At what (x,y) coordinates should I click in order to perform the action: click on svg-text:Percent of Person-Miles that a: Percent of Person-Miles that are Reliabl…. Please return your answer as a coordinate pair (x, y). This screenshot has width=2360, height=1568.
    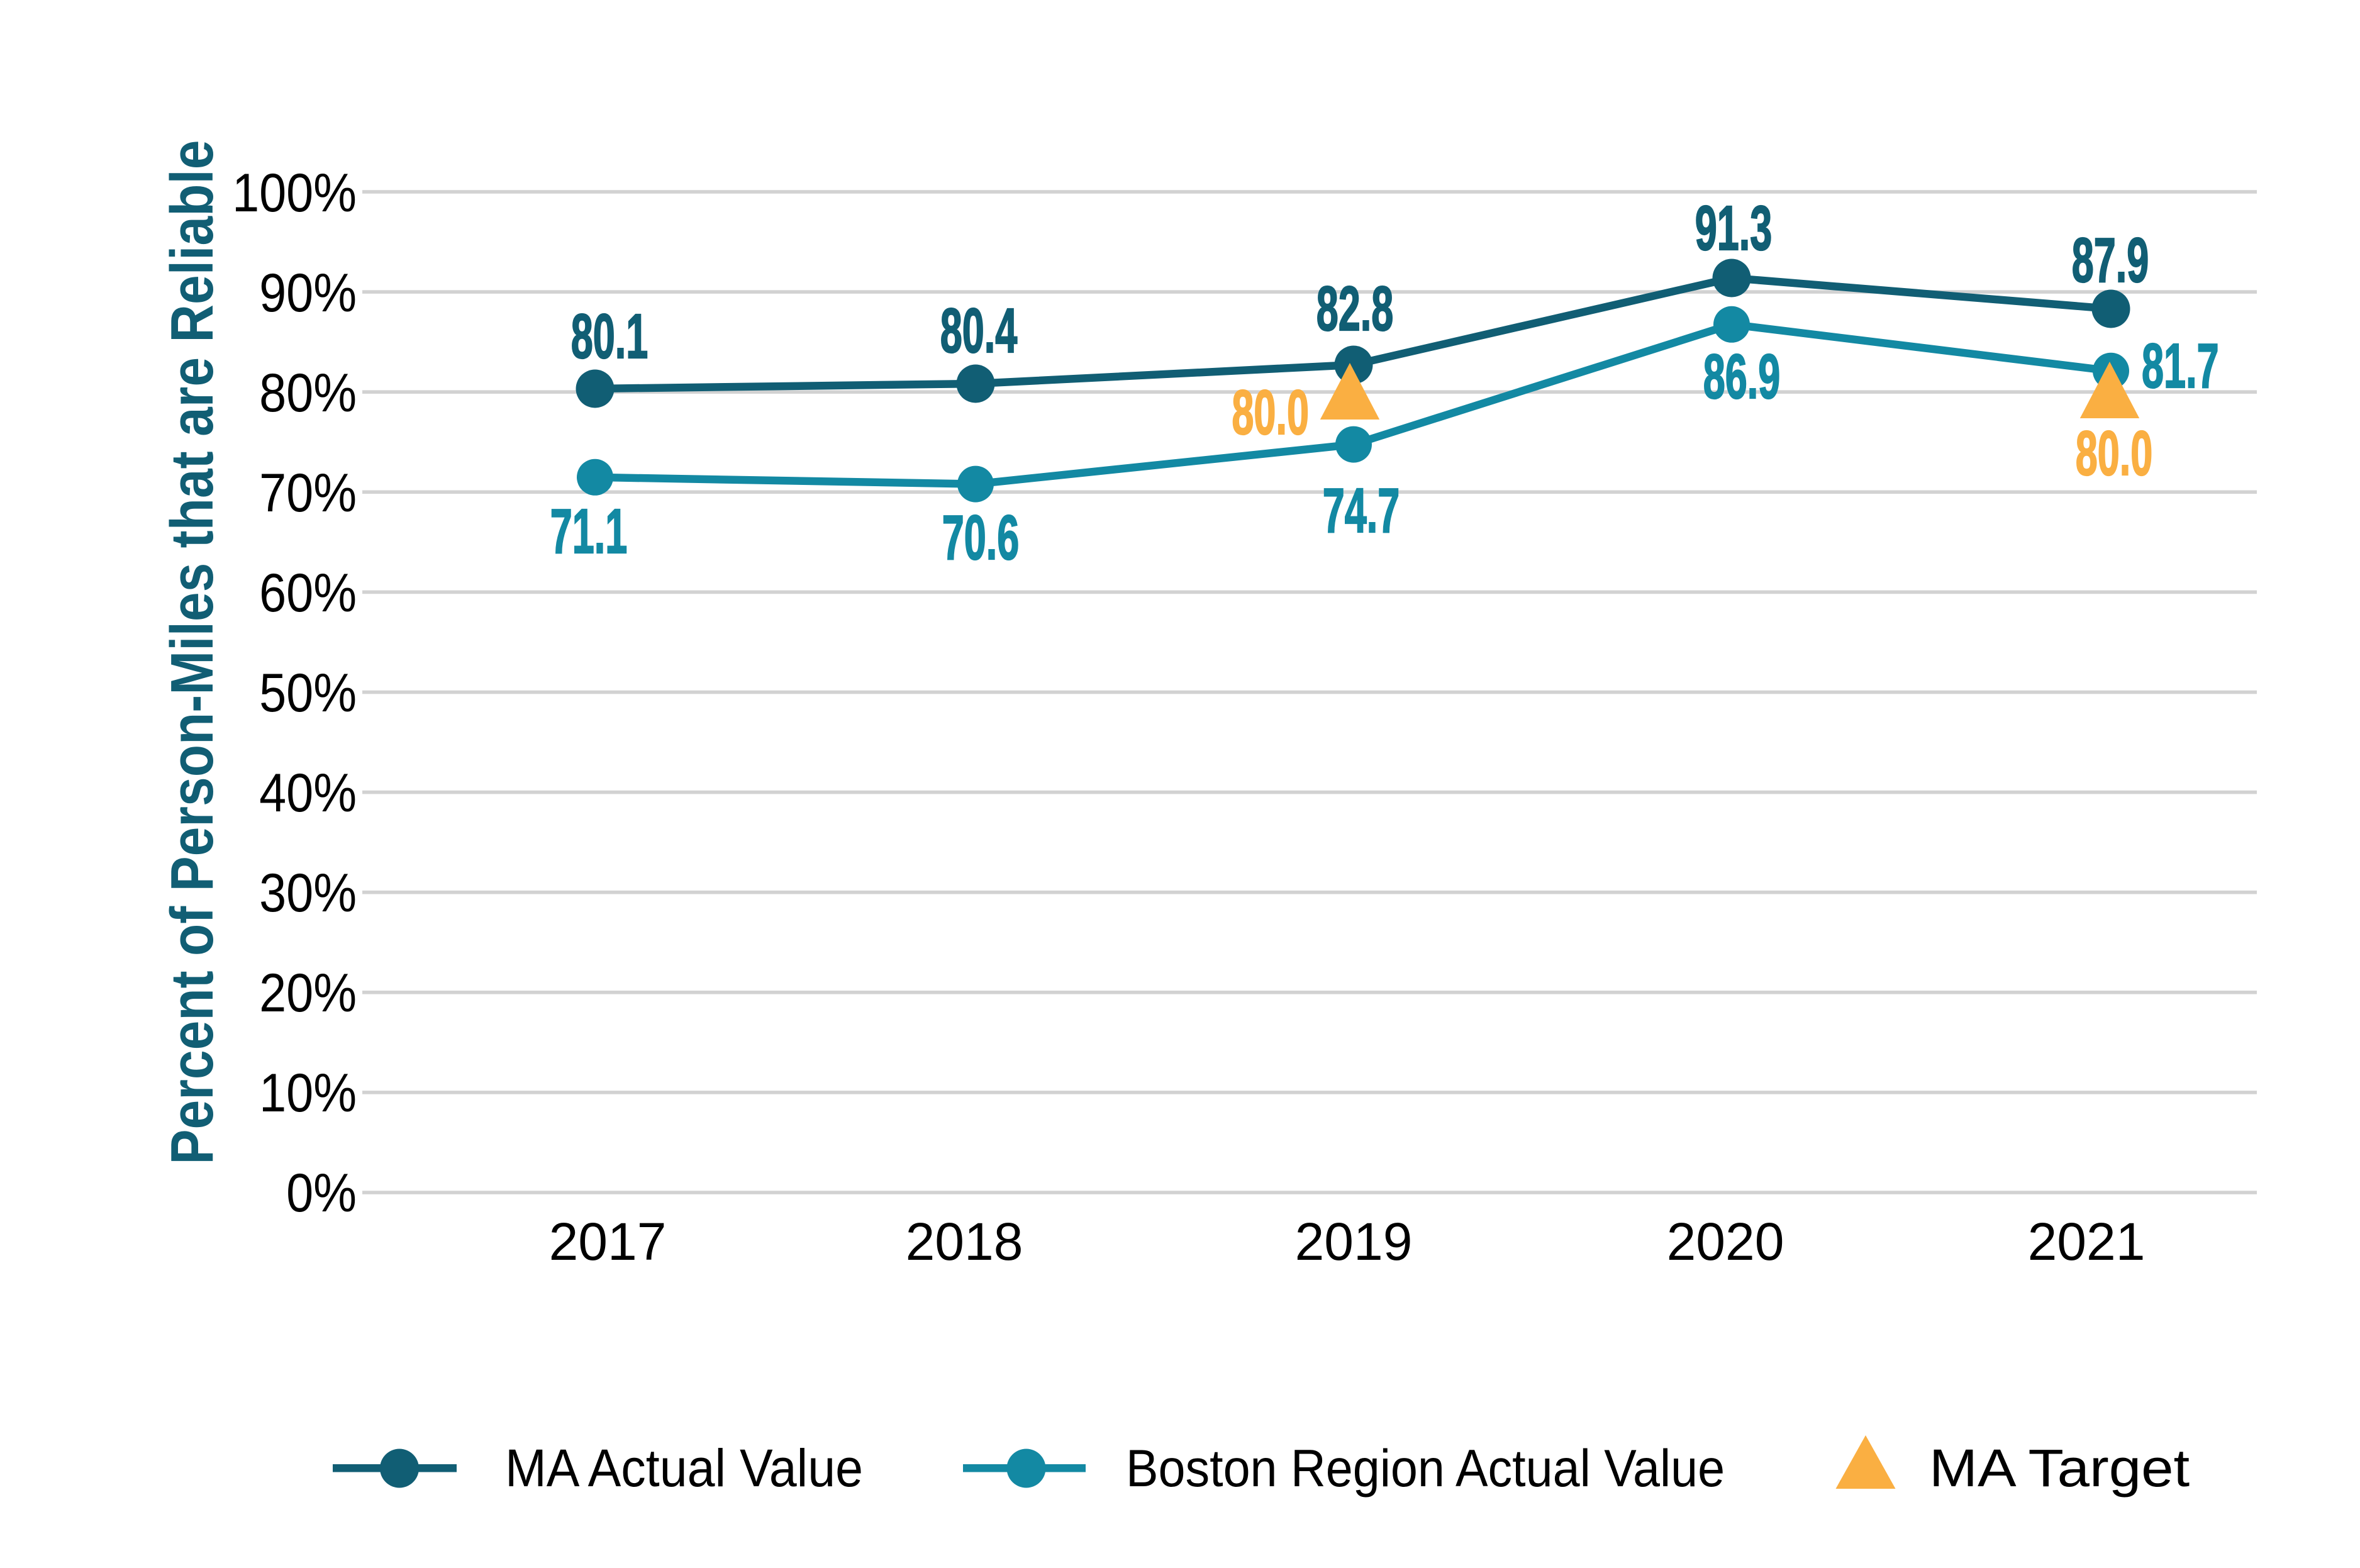
    Looking at the image, I should click on (192, 652).